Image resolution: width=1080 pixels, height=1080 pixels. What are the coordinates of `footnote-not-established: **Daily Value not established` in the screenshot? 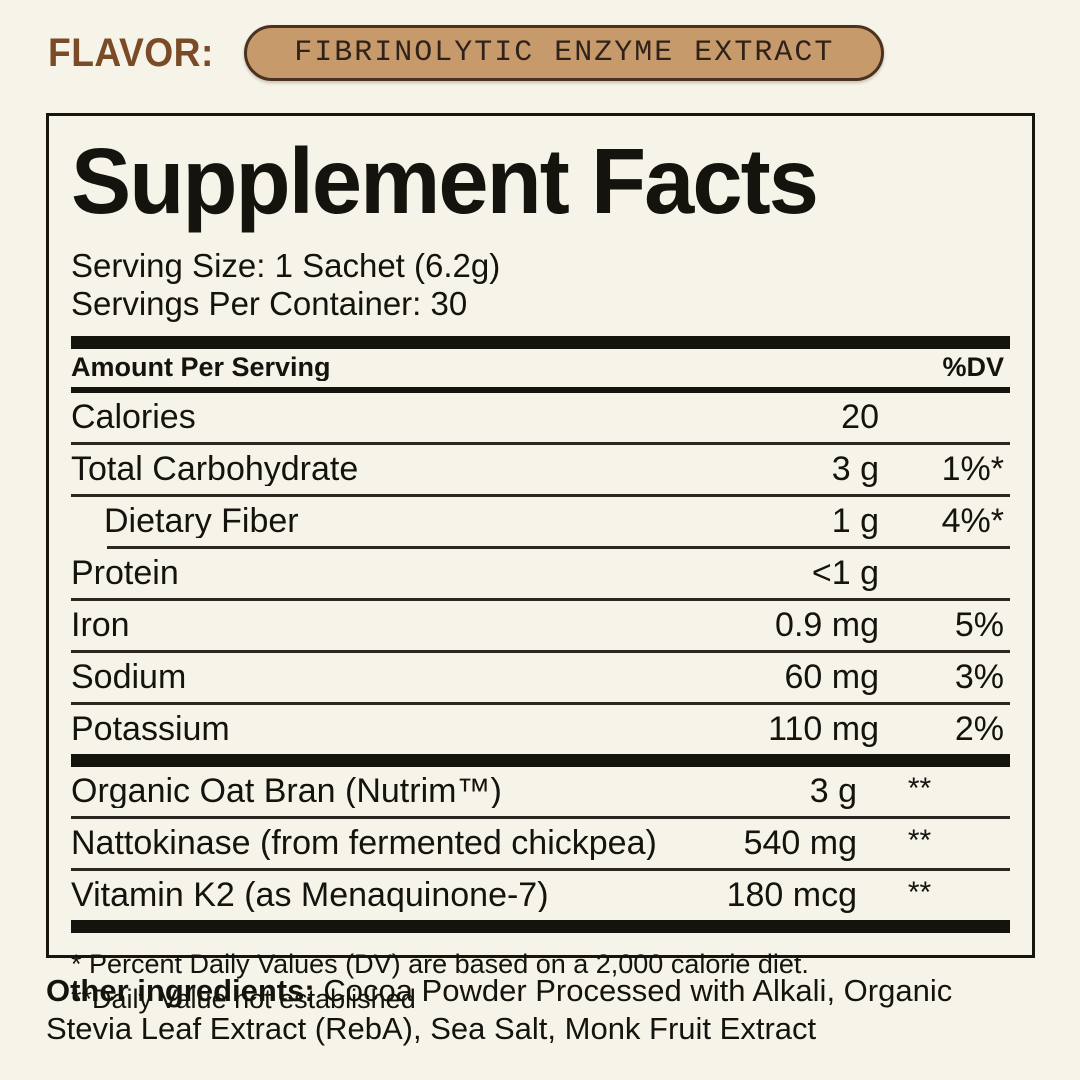 It's located at (243, 998).